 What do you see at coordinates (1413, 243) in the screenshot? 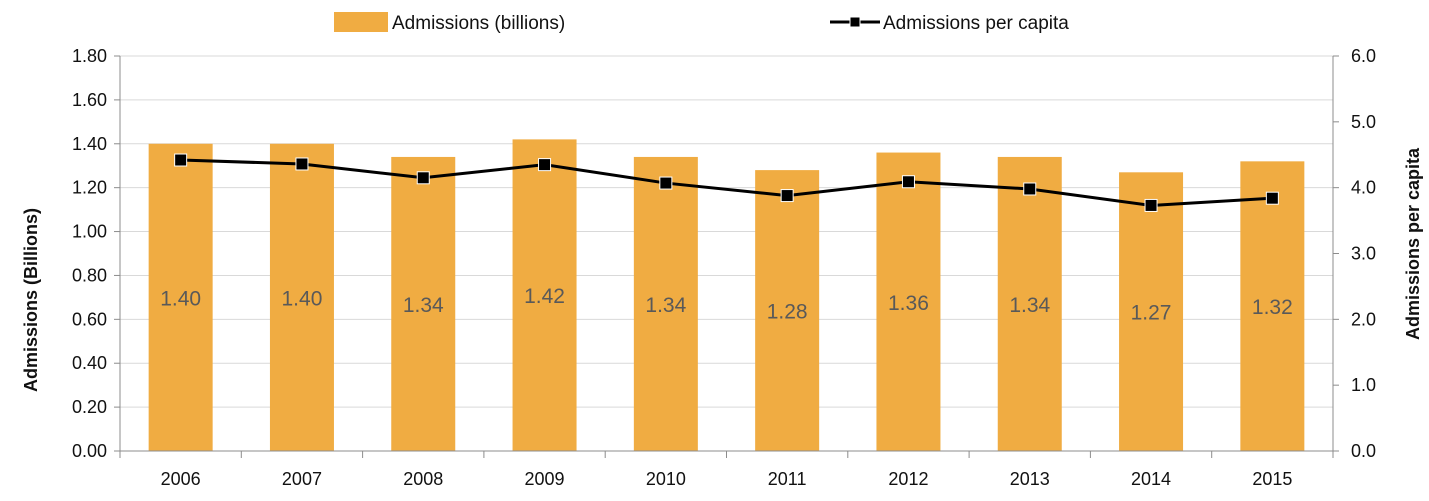
I see `y2-axis-title: Admissions per capita` at bounding box center [1413, 243].